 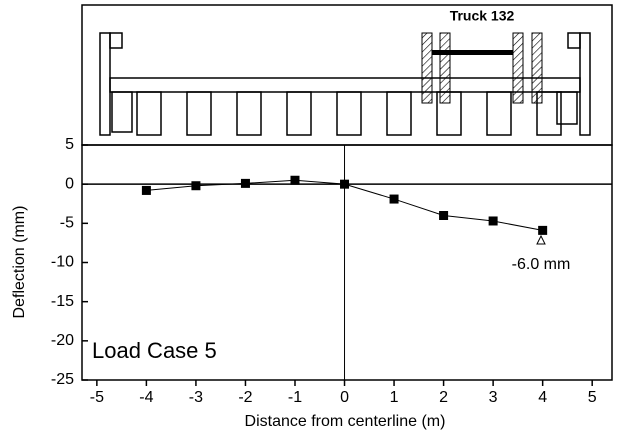 What do you see at coordinates (97, 397) in the screenshot?
I see `x-tick-label: -5` at bounding box center [97, 397].